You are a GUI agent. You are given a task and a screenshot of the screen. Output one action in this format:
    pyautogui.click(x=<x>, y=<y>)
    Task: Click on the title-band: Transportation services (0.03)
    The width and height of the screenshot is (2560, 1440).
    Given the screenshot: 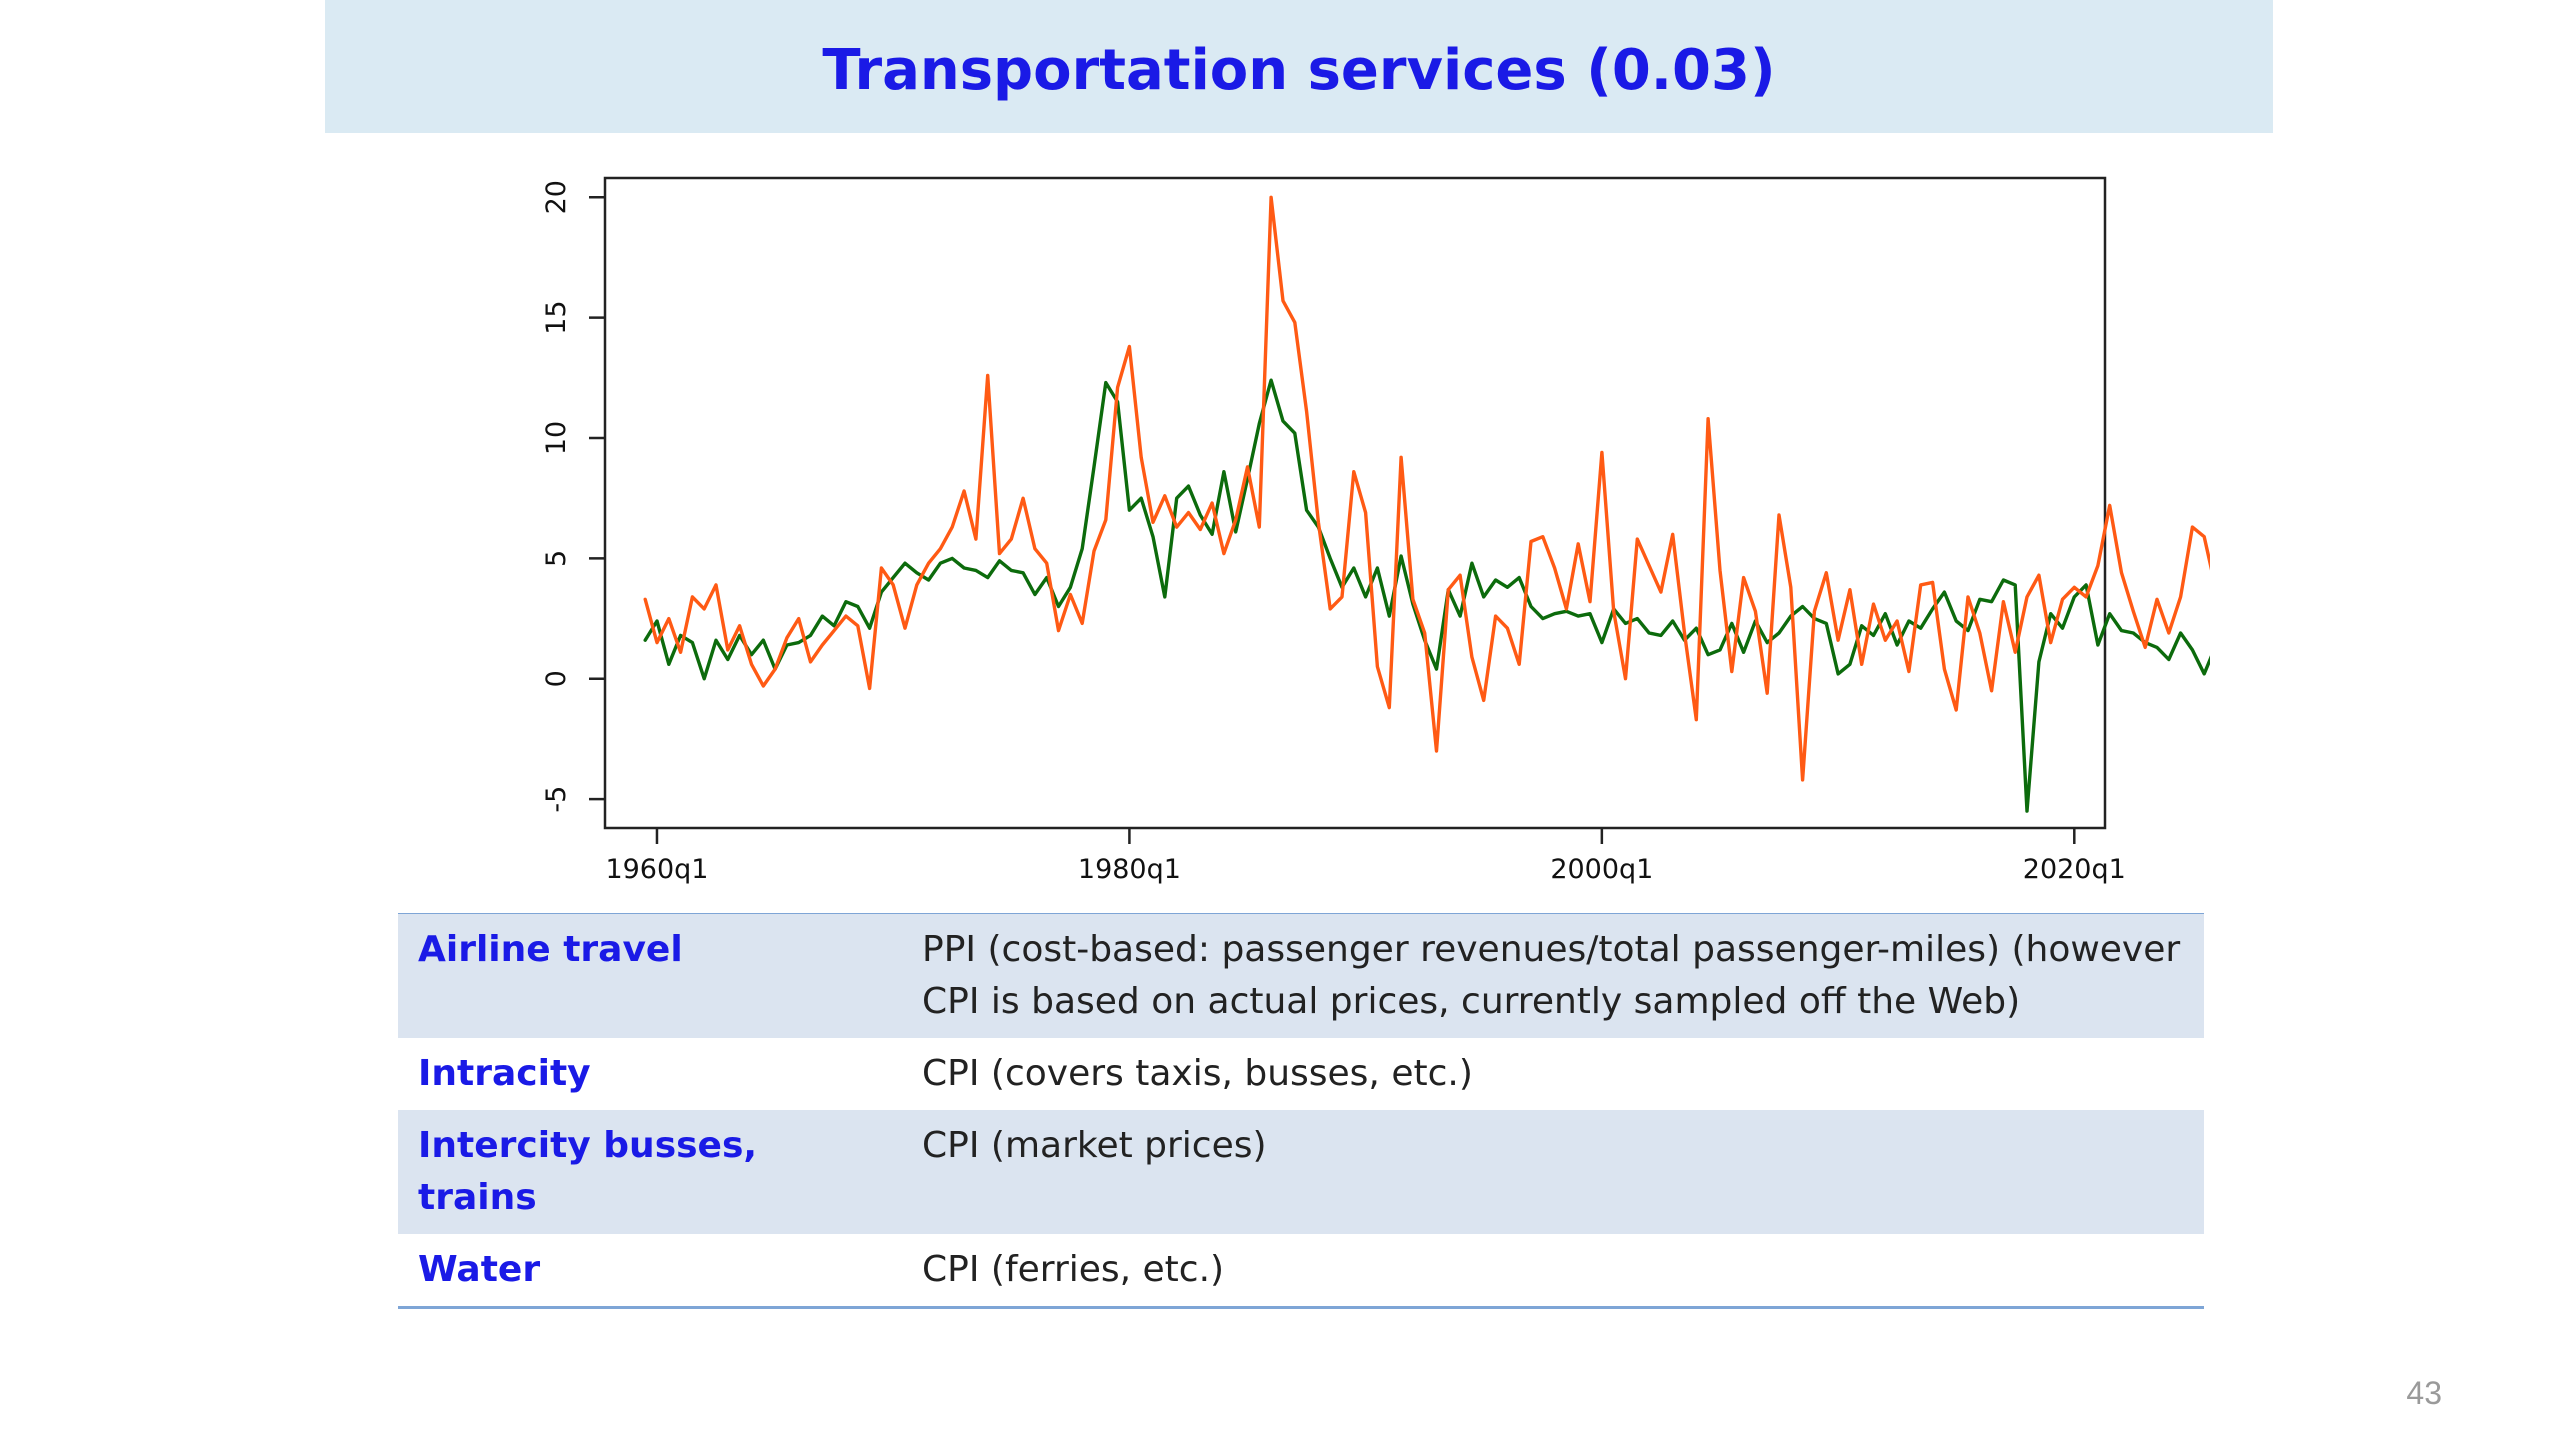 What is the action you would take?
    pyautogui.click(x=1299, y=66)
    